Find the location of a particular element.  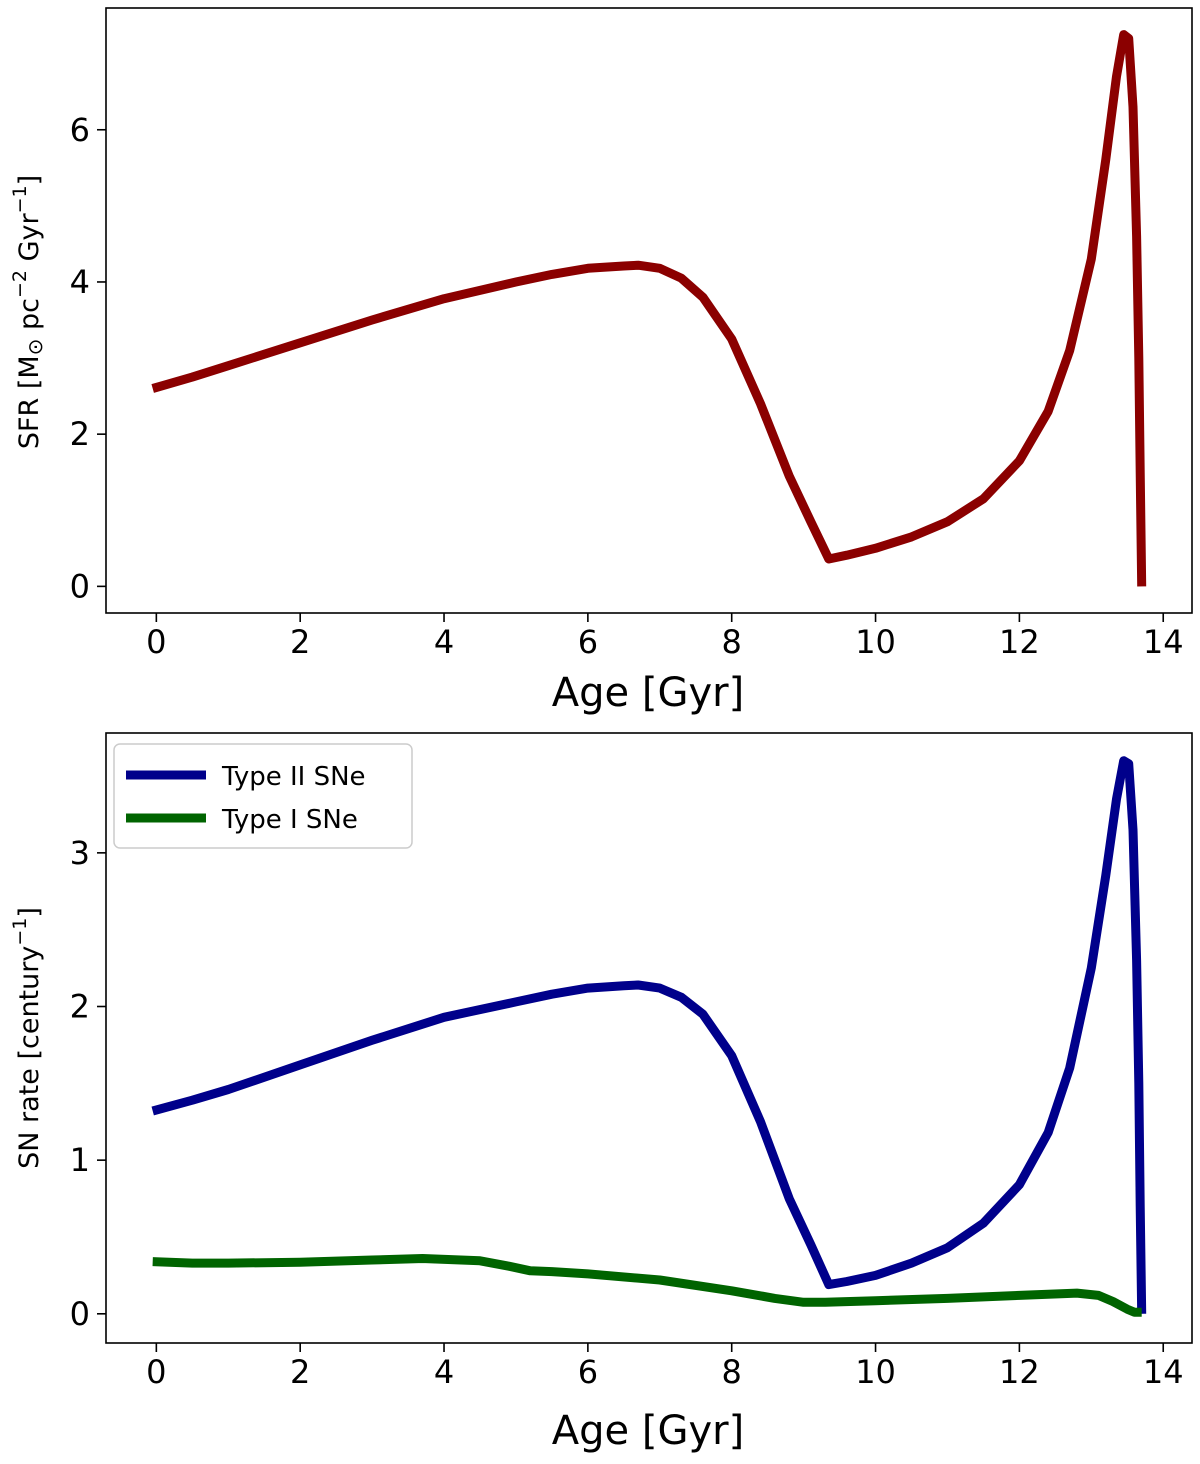

sfr-xtick-label: 4 is located at coordinates (444, 642).